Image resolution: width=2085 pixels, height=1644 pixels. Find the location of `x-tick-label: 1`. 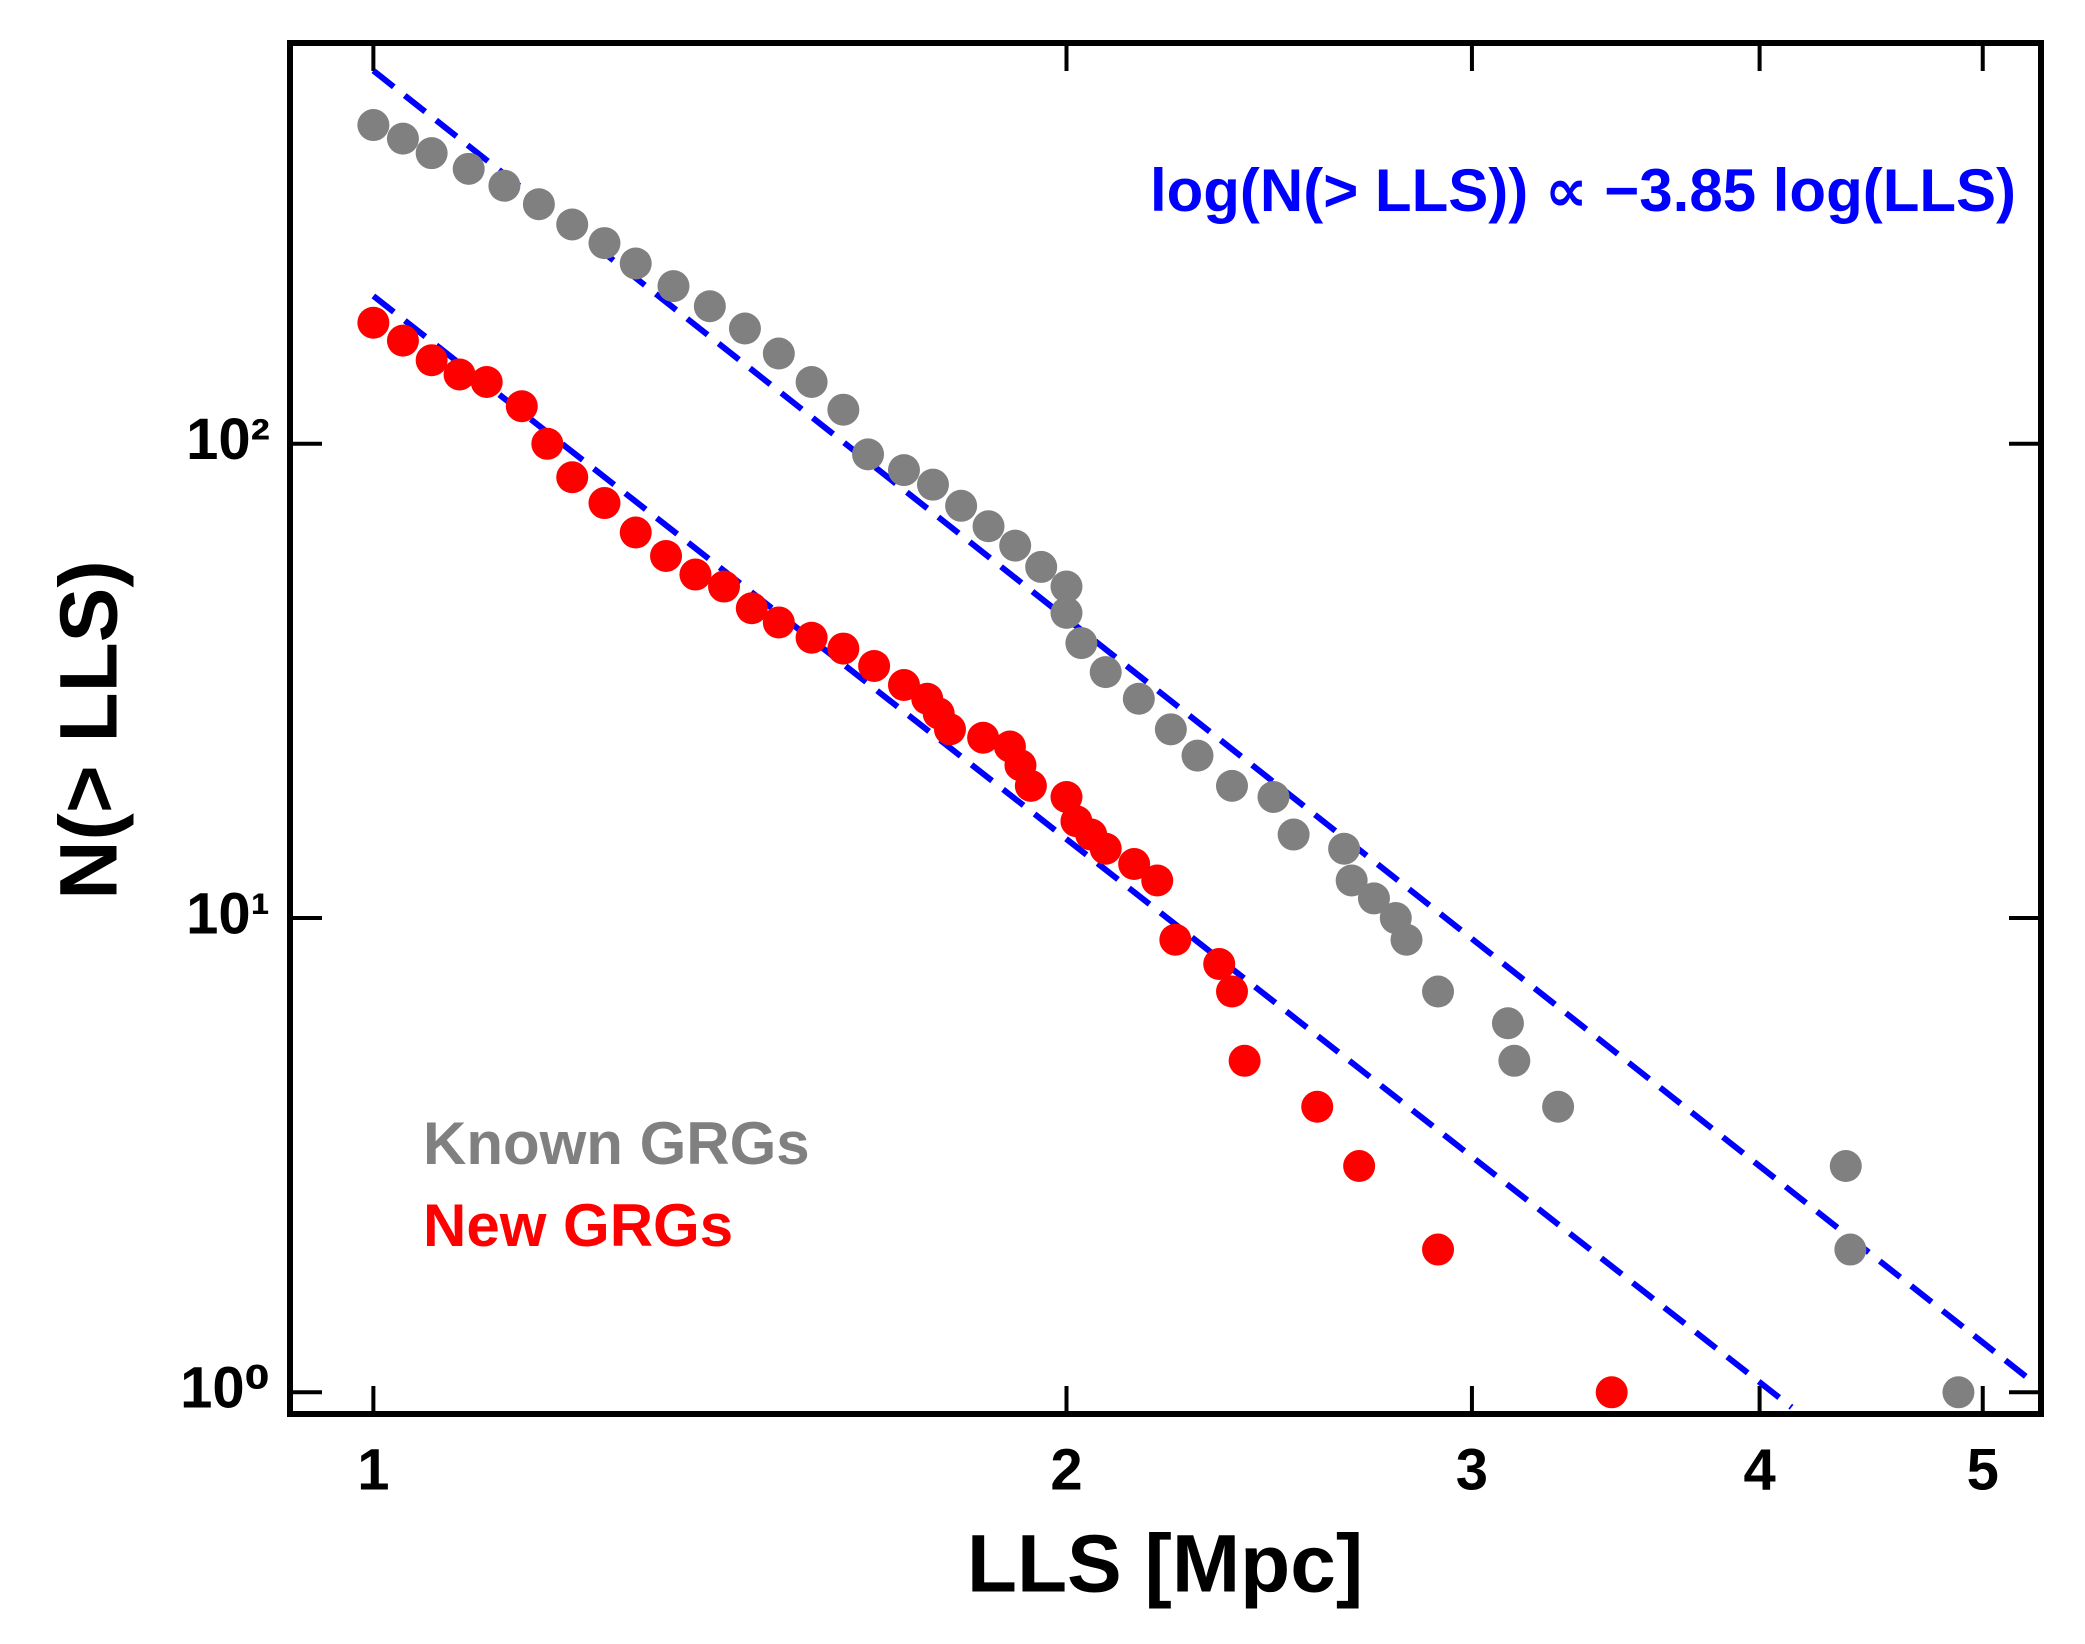

x-tick-label: 1 is located at coordinates (373, 1469).